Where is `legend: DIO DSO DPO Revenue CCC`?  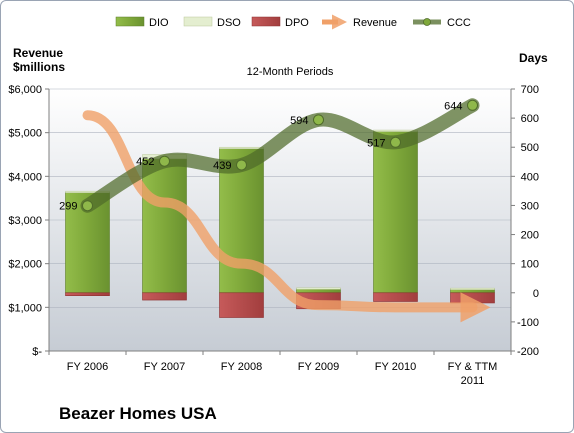
legend: DIO DSO DPO Revenue CCC is located at coordinates (293, 22).